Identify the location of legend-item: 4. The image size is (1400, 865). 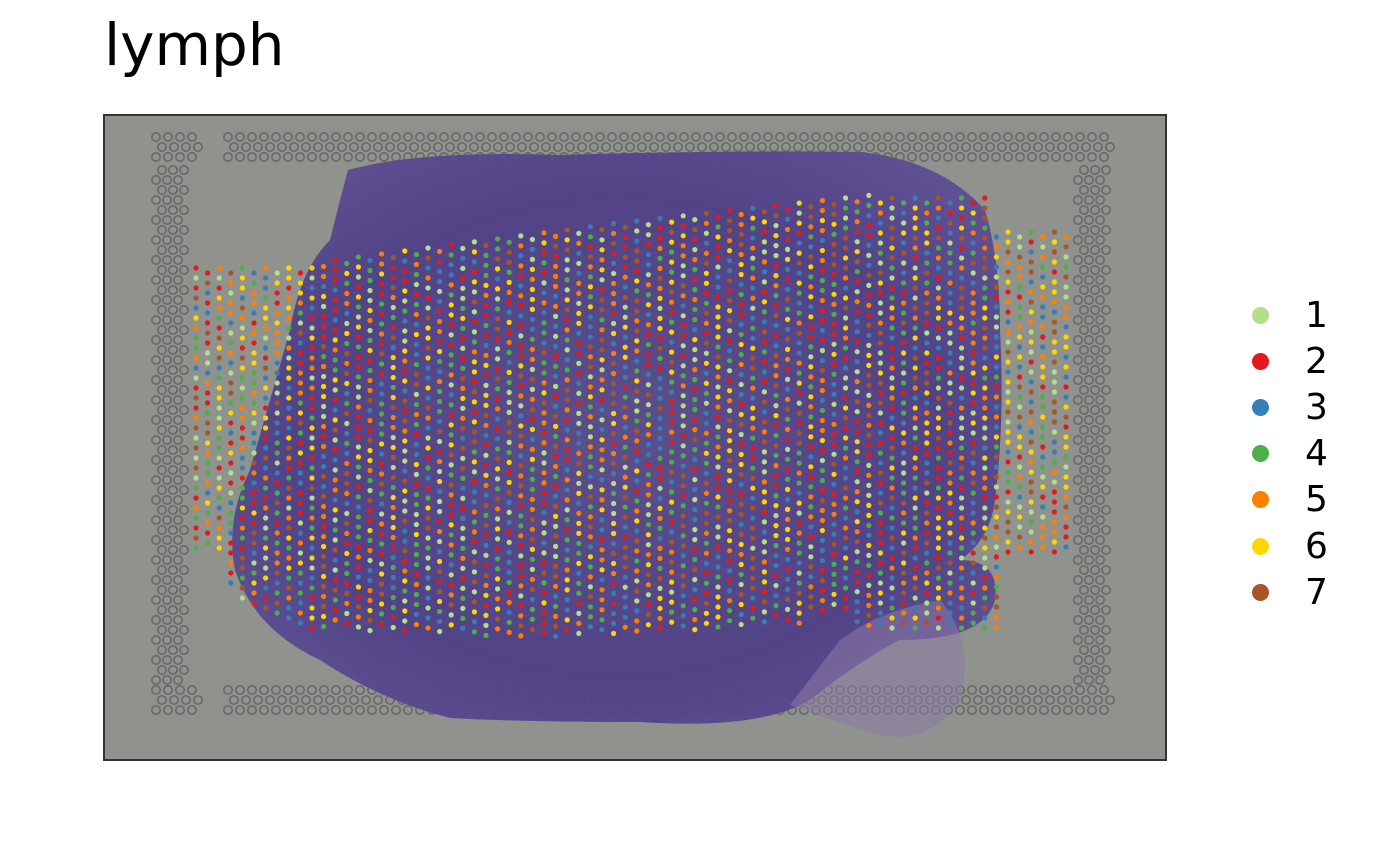
(1290, 454).